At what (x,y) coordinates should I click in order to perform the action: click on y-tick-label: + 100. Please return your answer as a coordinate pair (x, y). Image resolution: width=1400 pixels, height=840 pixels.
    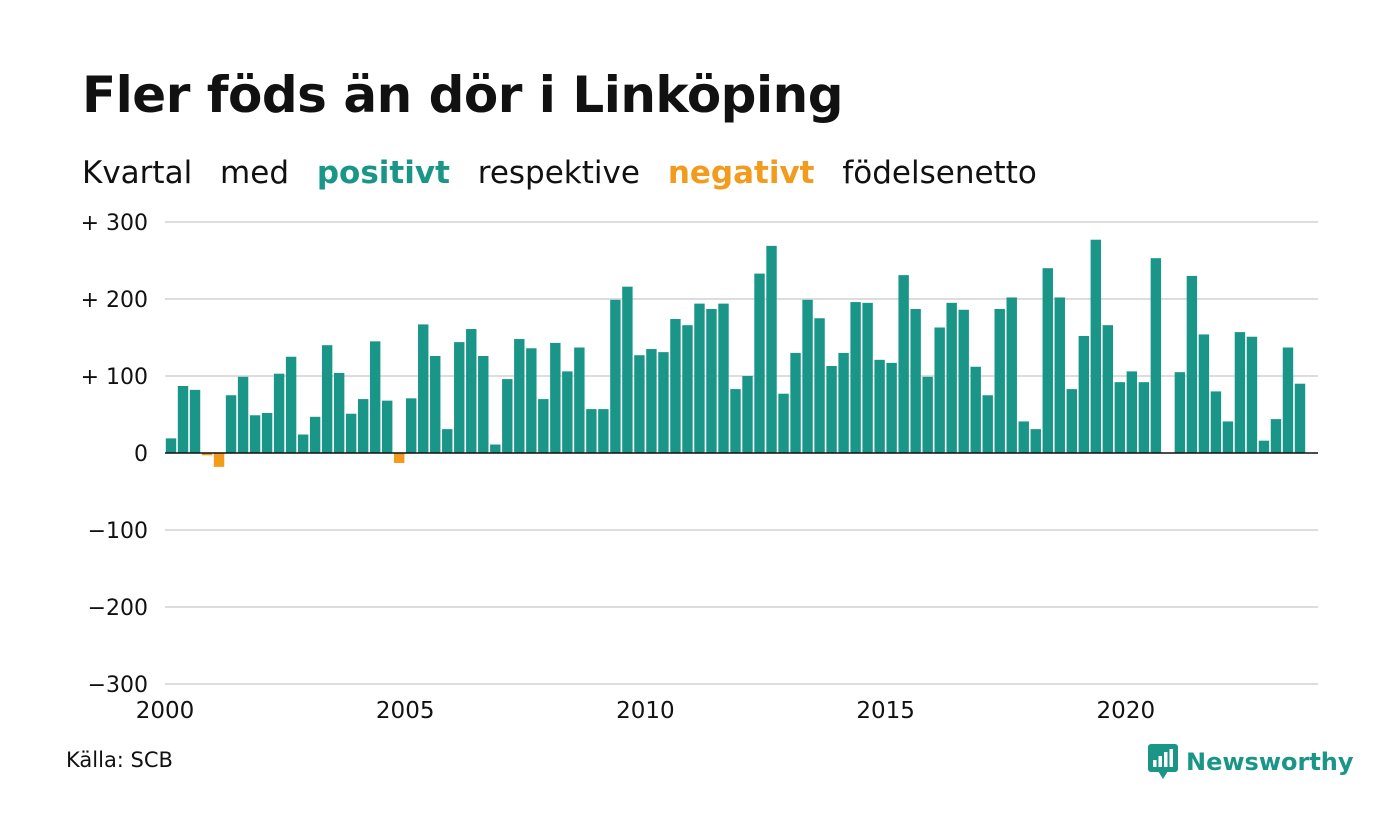
    Looking at the image, I should click on (114, 377).